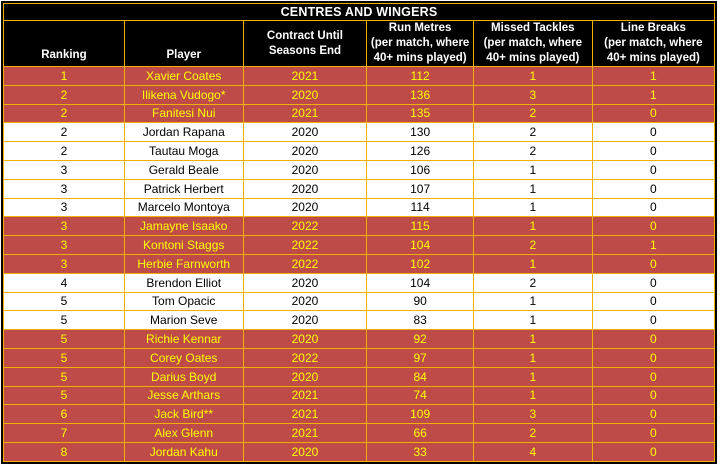  I want to click on table-cell: Jordan Rapana, so click(183, 132).